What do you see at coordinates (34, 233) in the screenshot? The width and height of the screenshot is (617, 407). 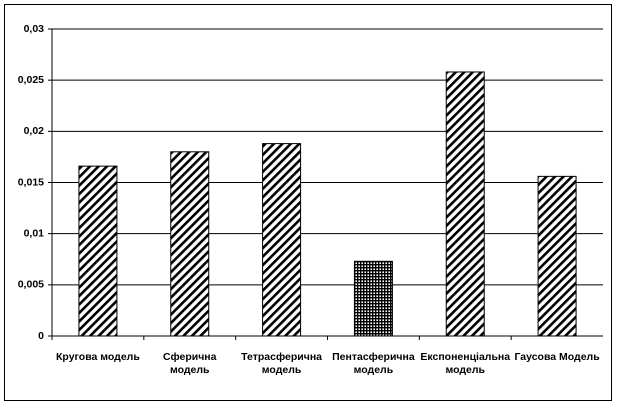 I see `y-tick-label: 0,01` at bounding box center [34, 233].